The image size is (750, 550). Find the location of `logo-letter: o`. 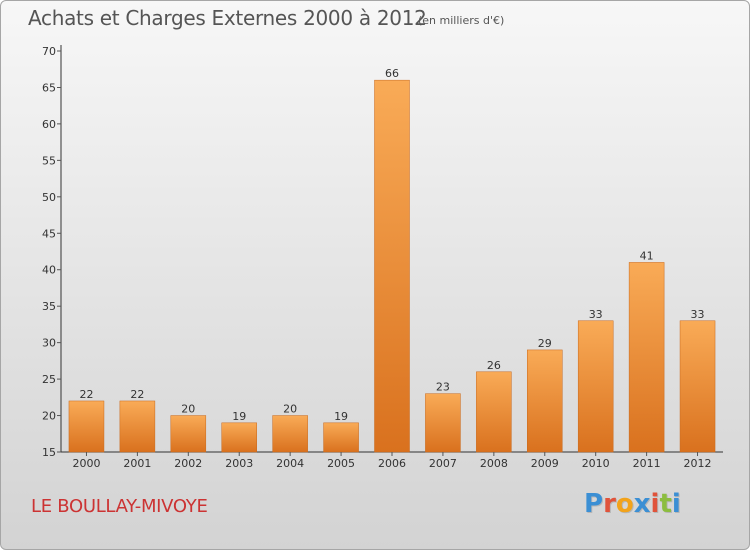

logo-letter: o is located at coordinates (624, 504).